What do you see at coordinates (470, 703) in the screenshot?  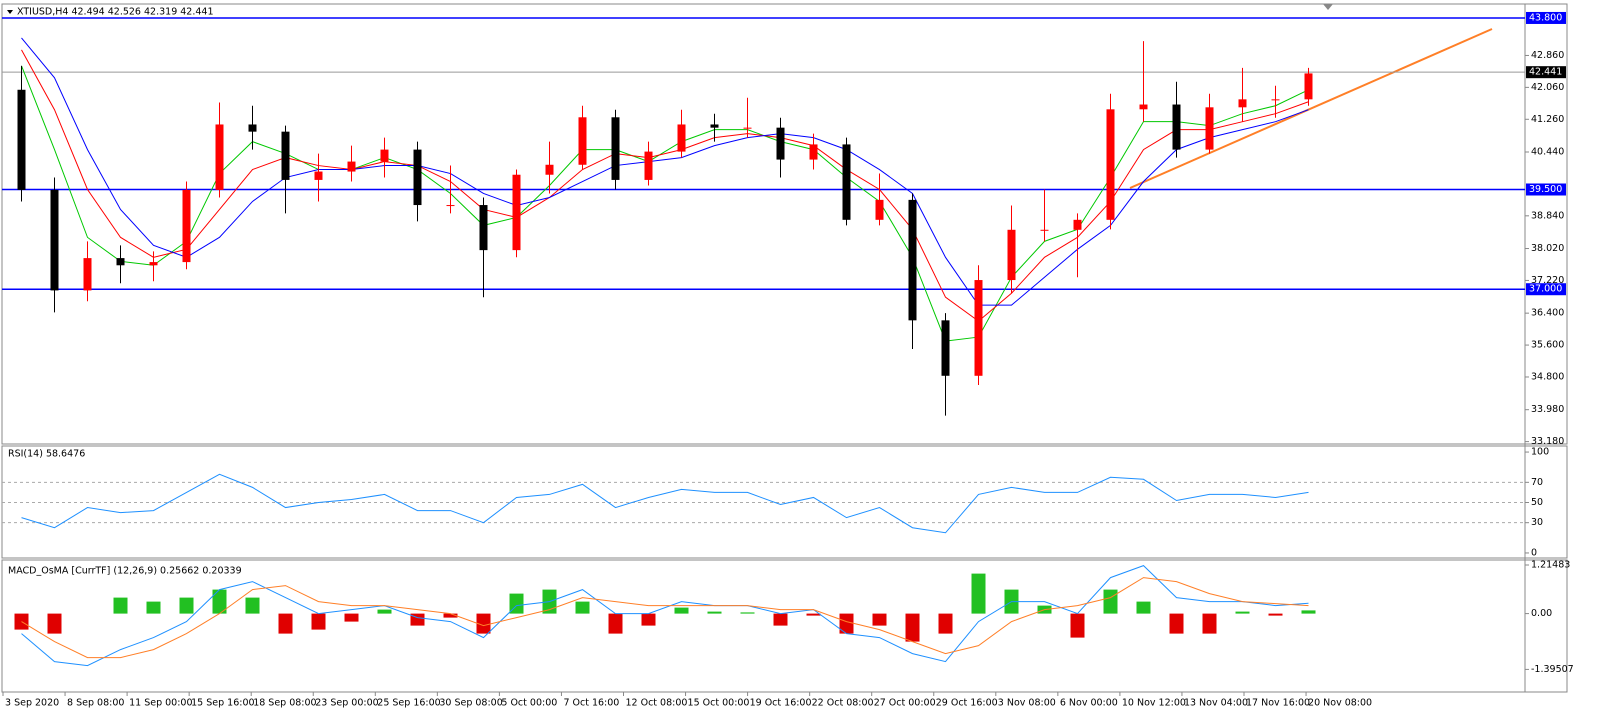 I see `x-tick-label: 30 Sep 08:00` at bounding box center [470, 703].